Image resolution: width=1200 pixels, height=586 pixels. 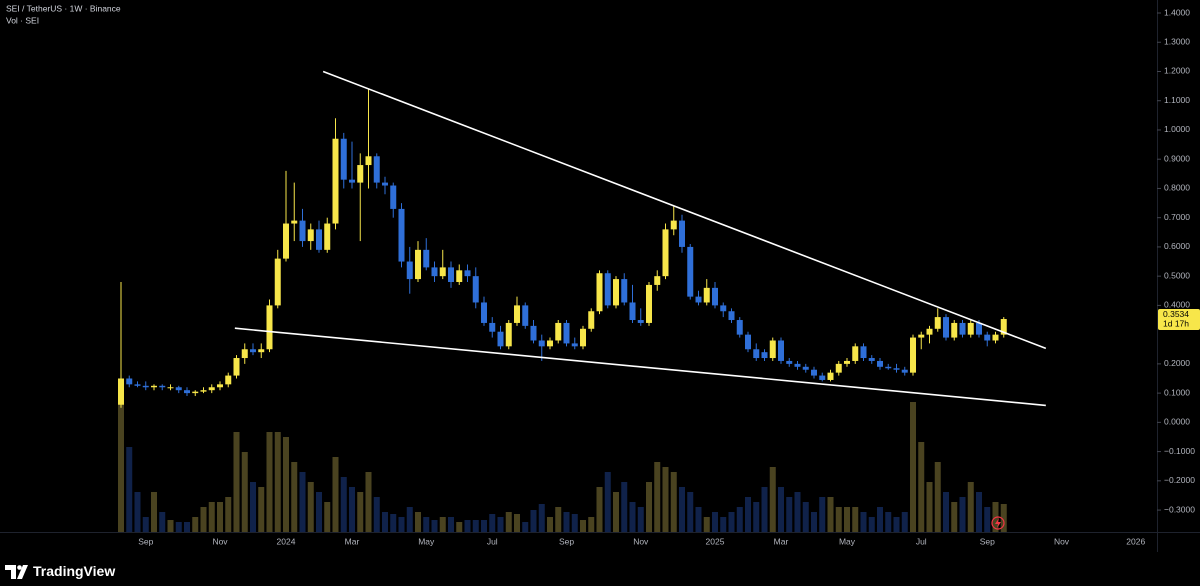 I want to click on y-tick-label: 0.2000, so click(x=1177, y=363).